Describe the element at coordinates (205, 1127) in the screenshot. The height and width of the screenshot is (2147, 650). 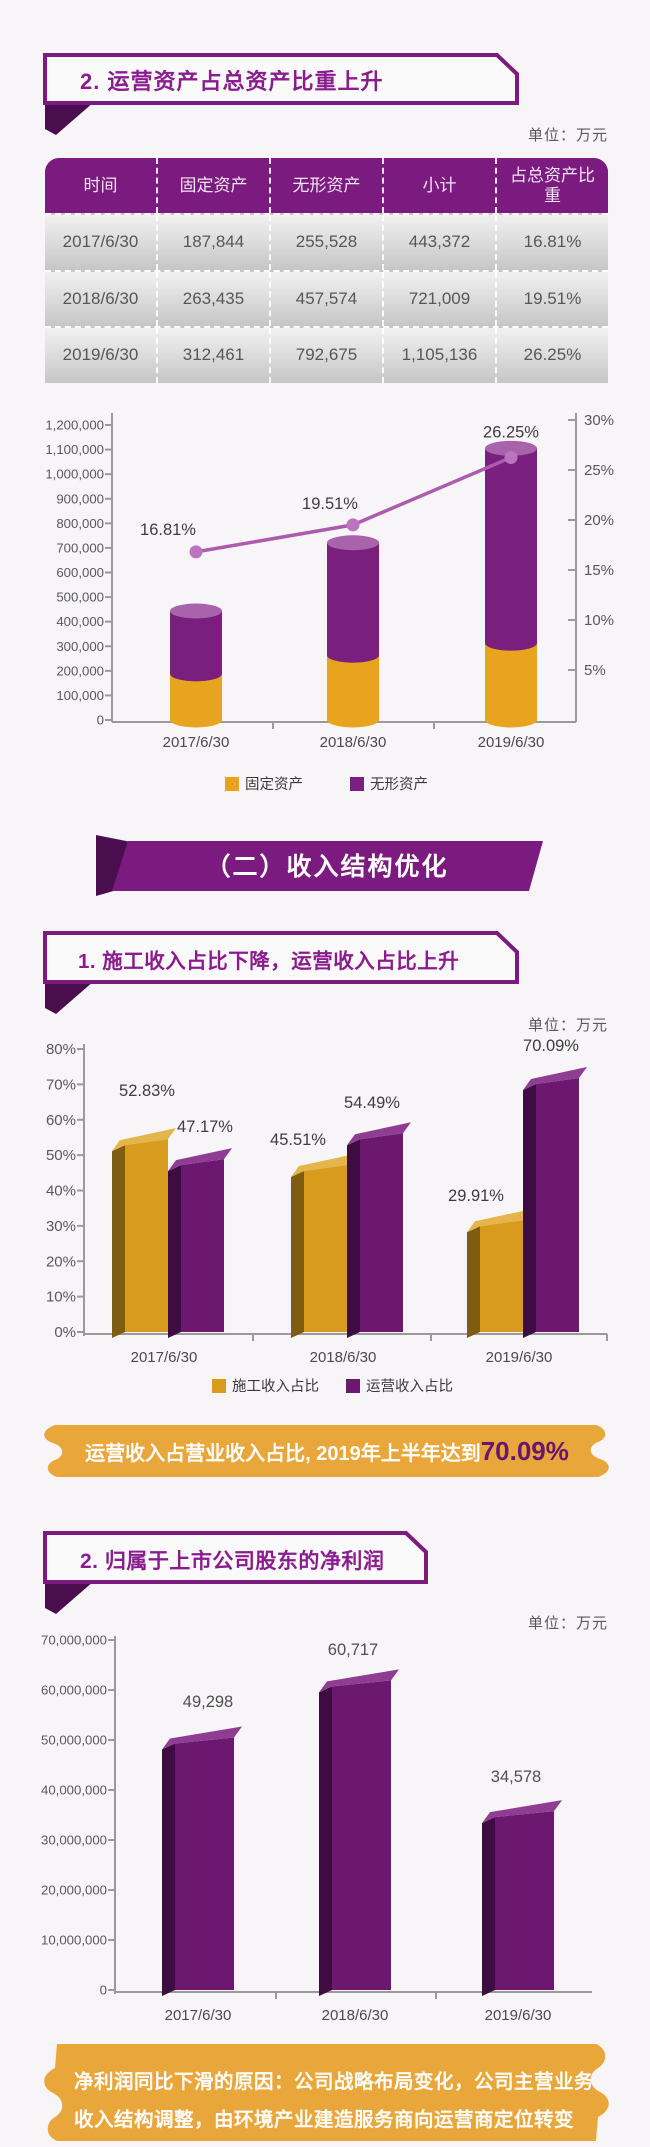
I see `data-label: 47.17%` at that location.